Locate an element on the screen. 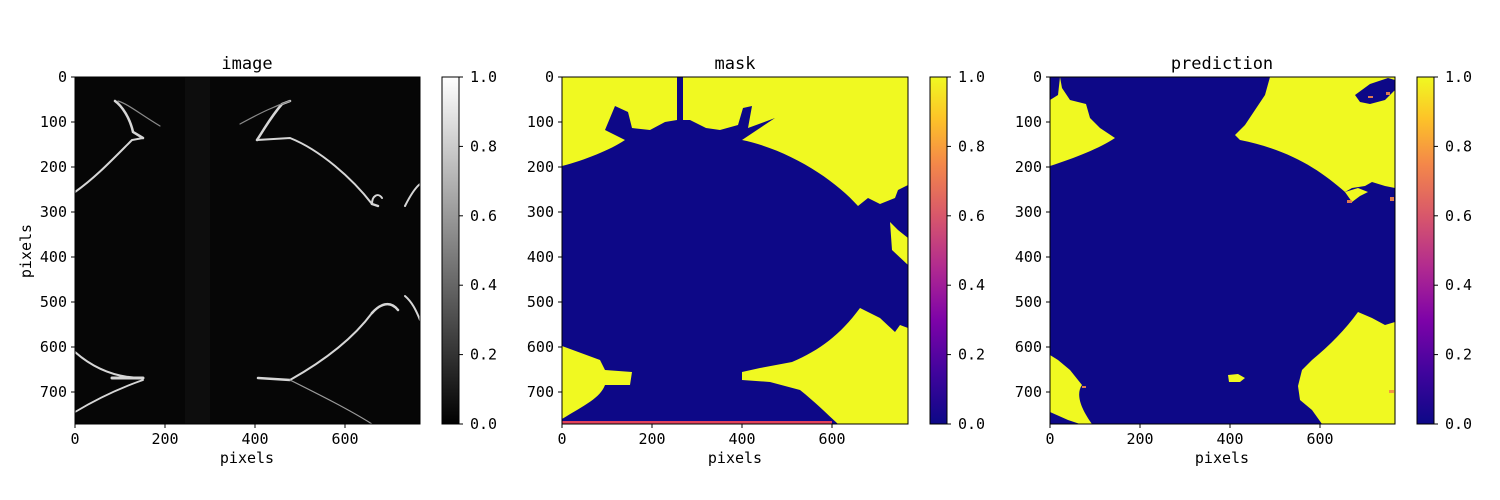  panel-title: mask is located at coordinates (735, 64).